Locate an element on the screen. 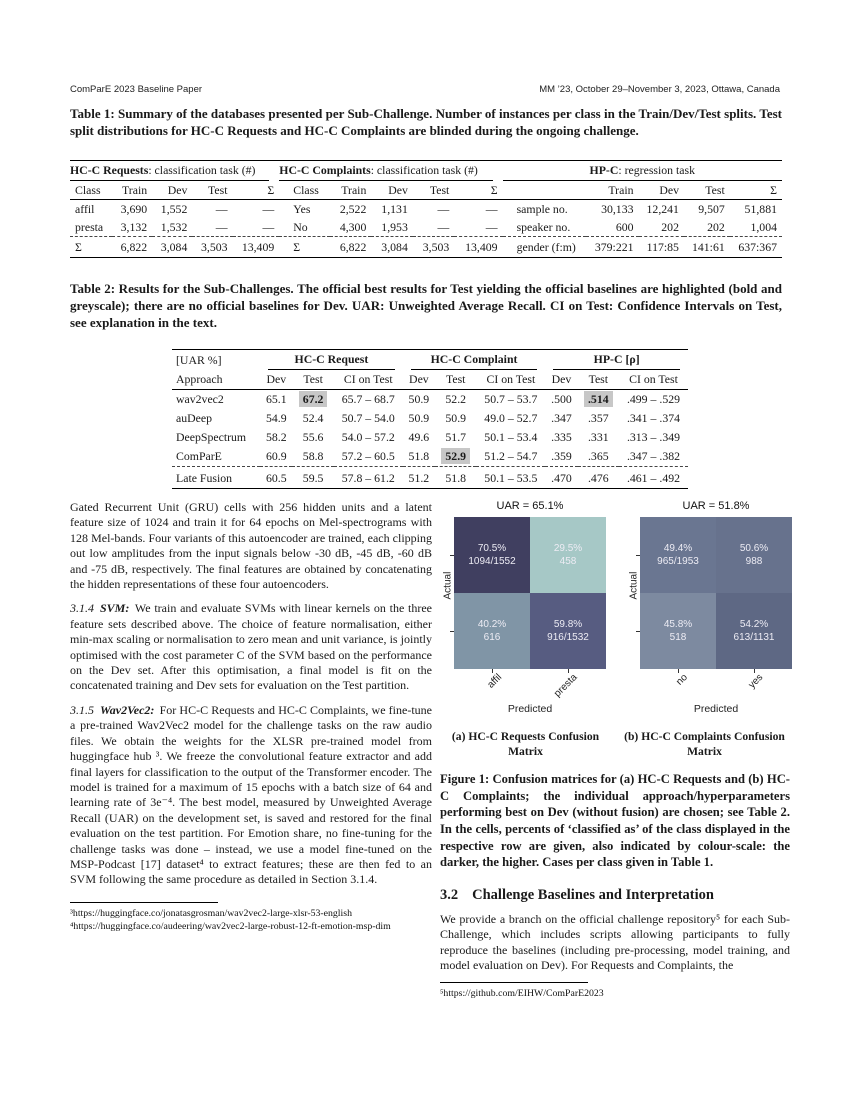 This screenshot has width=850, height=1100. group-title-bold: HP-C is located at coordinates (604, 170).